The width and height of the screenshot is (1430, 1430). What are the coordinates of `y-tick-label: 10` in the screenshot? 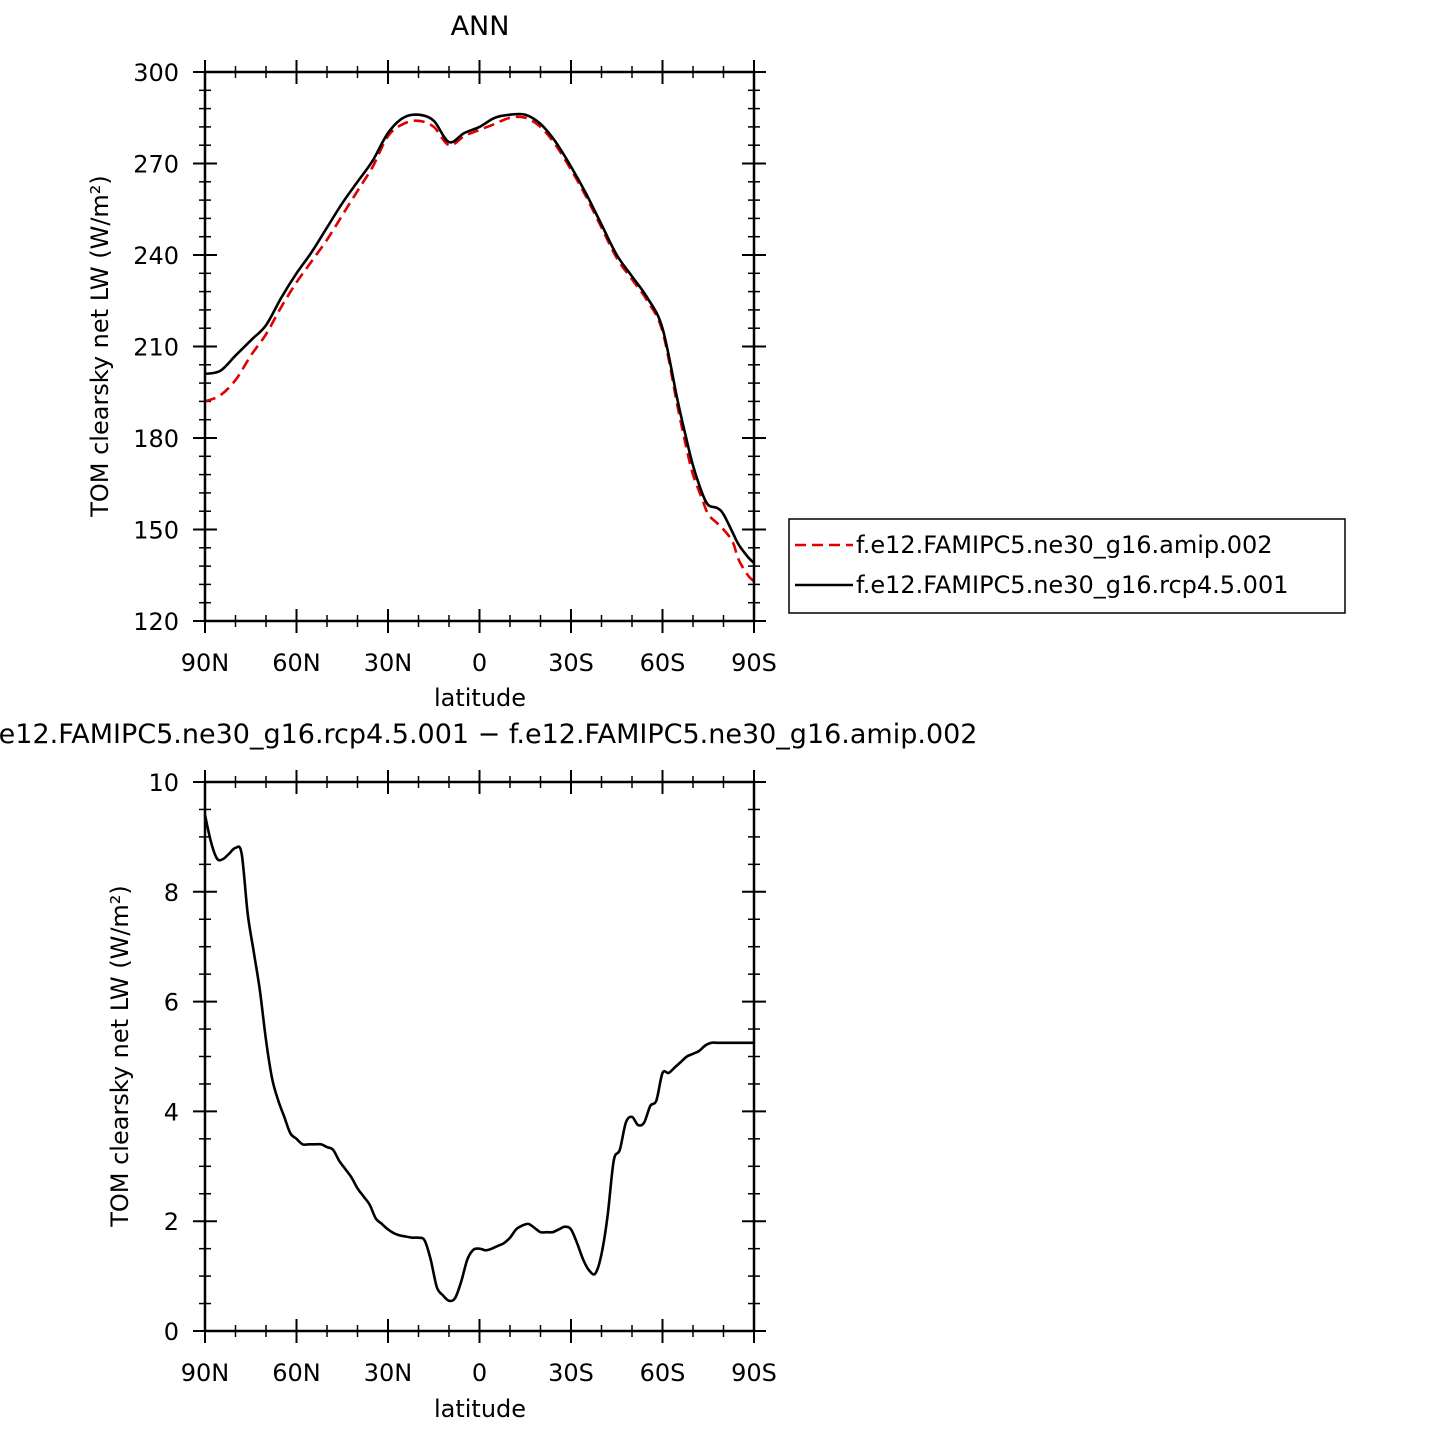 It's located at (163, 783).